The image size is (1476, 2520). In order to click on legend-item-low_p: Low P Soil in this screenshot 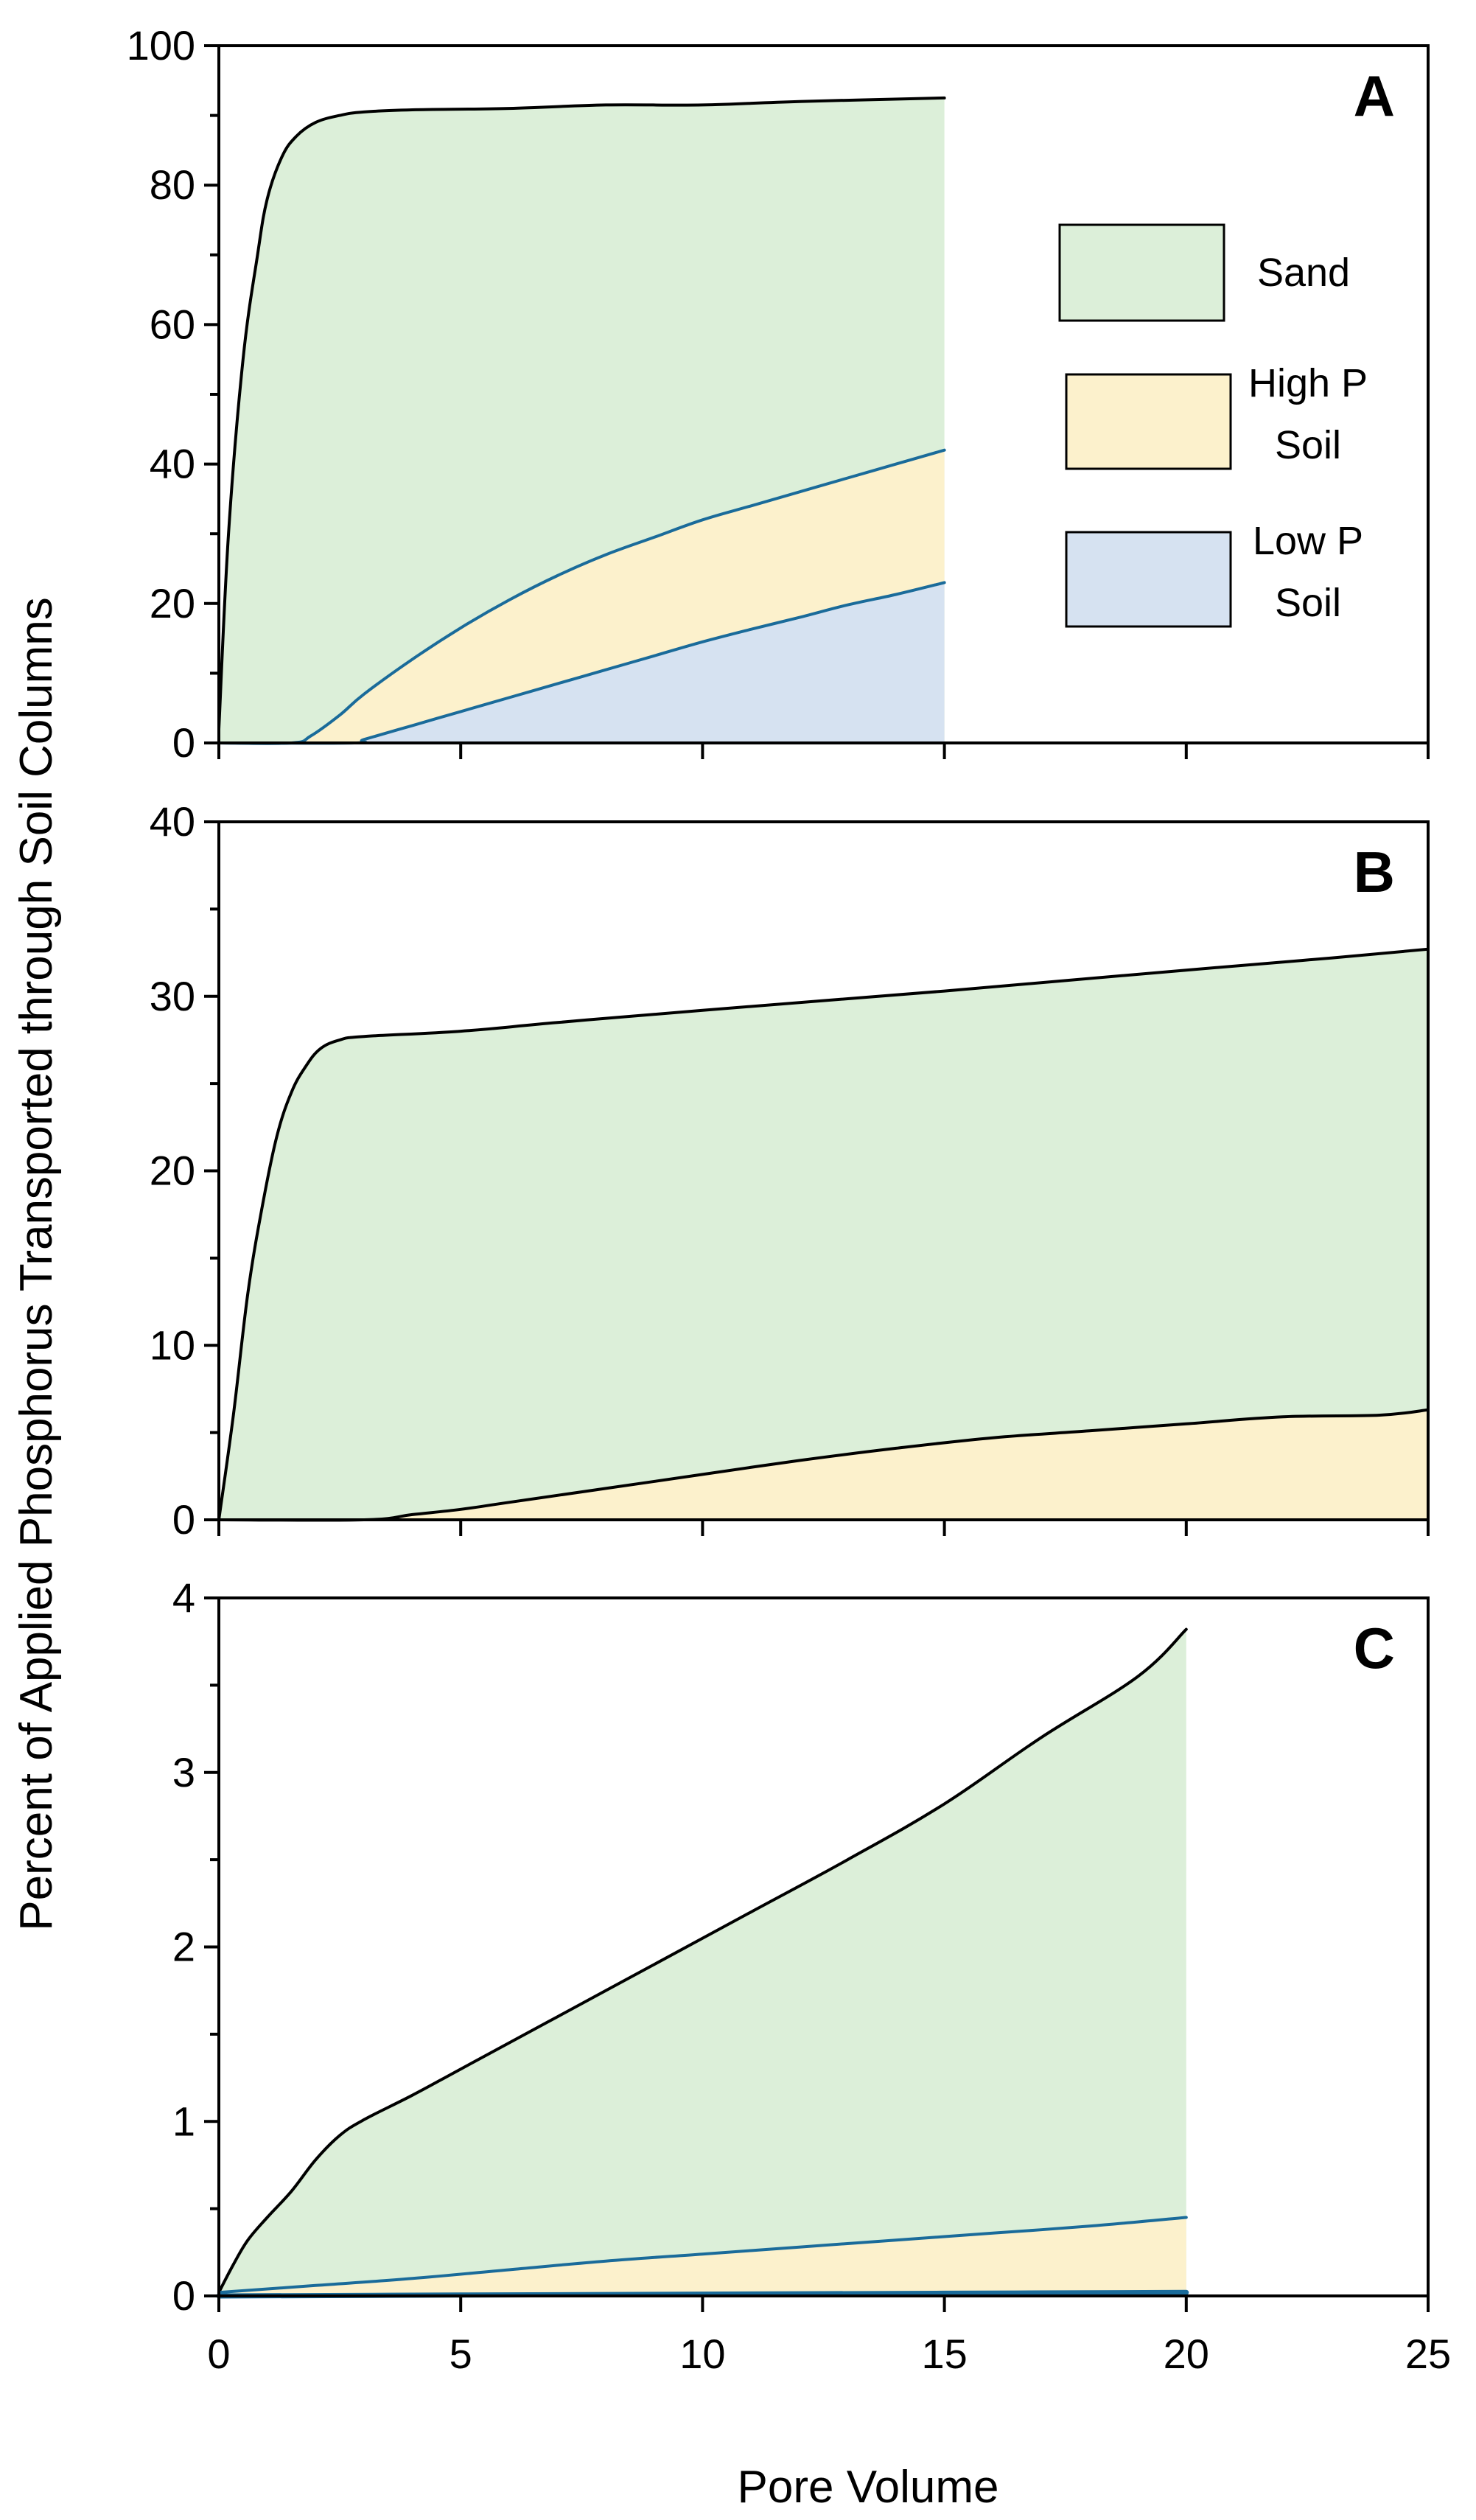, I will do `click(1214, 573)`.